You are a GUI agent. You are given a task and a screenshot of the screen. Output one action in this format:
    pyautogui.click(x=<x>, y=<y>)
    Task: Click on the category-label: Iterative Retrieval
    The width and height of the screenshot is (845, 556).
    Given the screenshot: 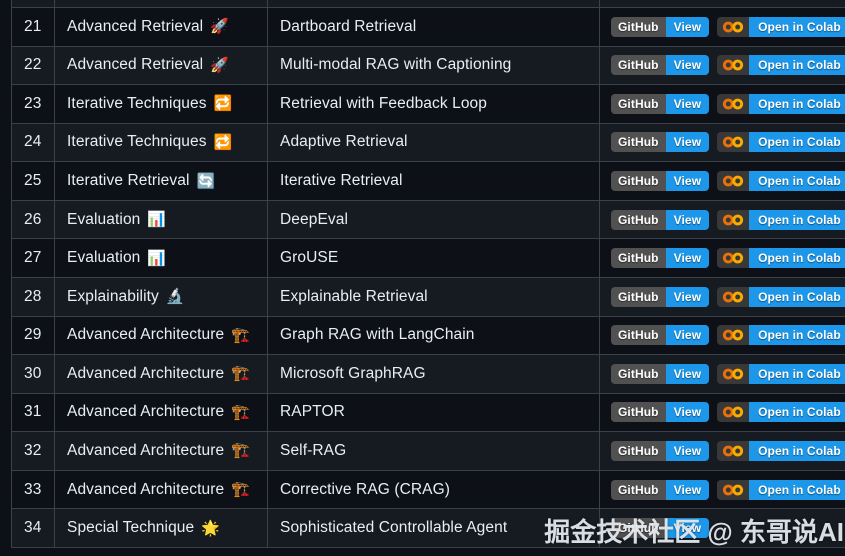 What is the action you would take?
    pyautogui.click(x=128, y=181)
    